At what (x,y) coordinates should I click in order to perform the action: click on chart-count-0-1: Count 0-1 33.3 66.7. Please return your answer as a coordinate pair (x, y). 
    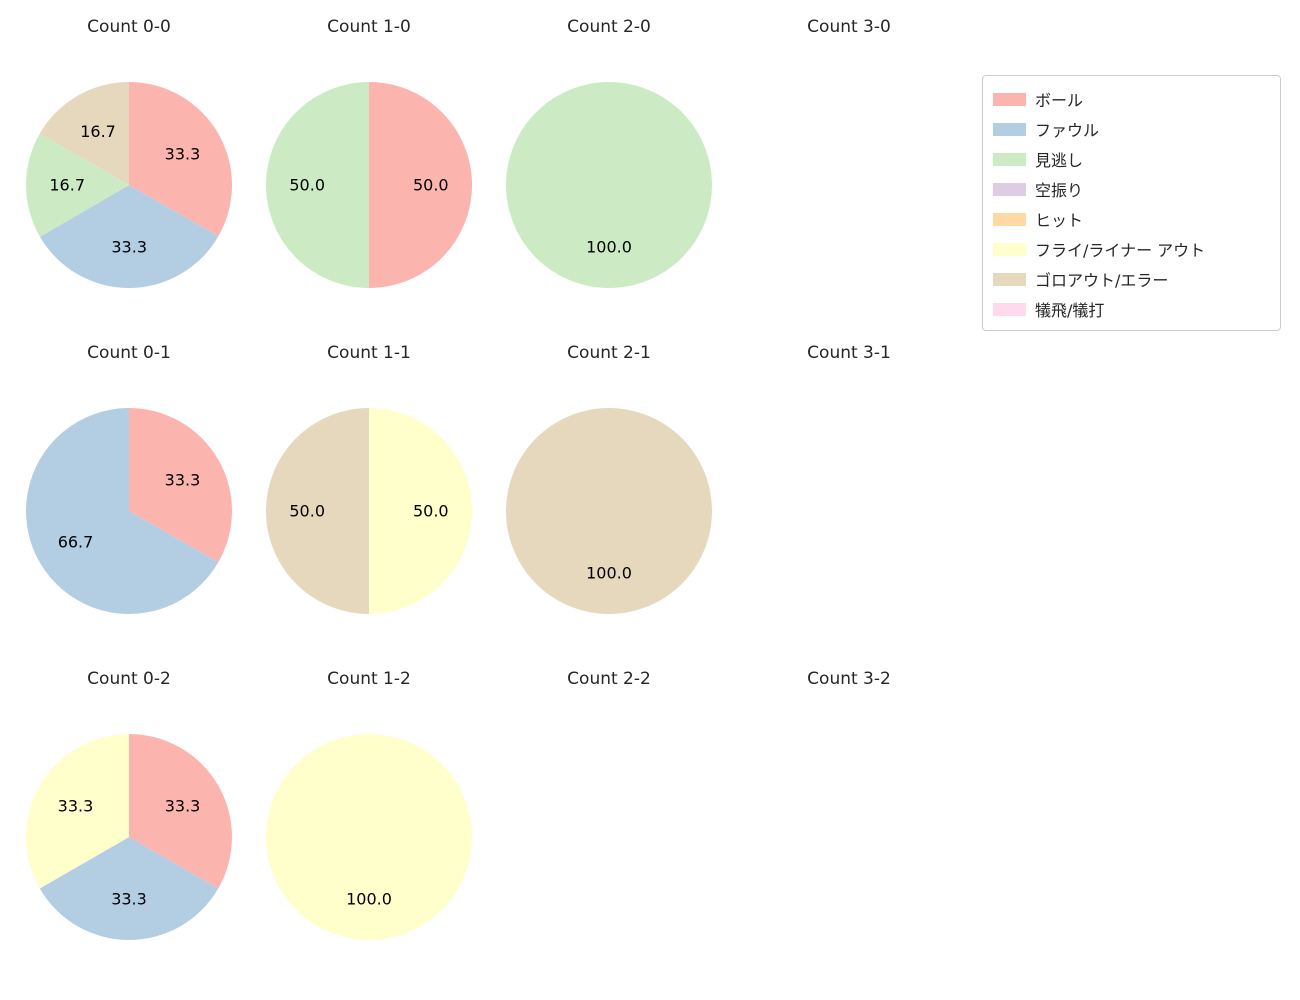
    Looking at the image, I should click on (129, 480).